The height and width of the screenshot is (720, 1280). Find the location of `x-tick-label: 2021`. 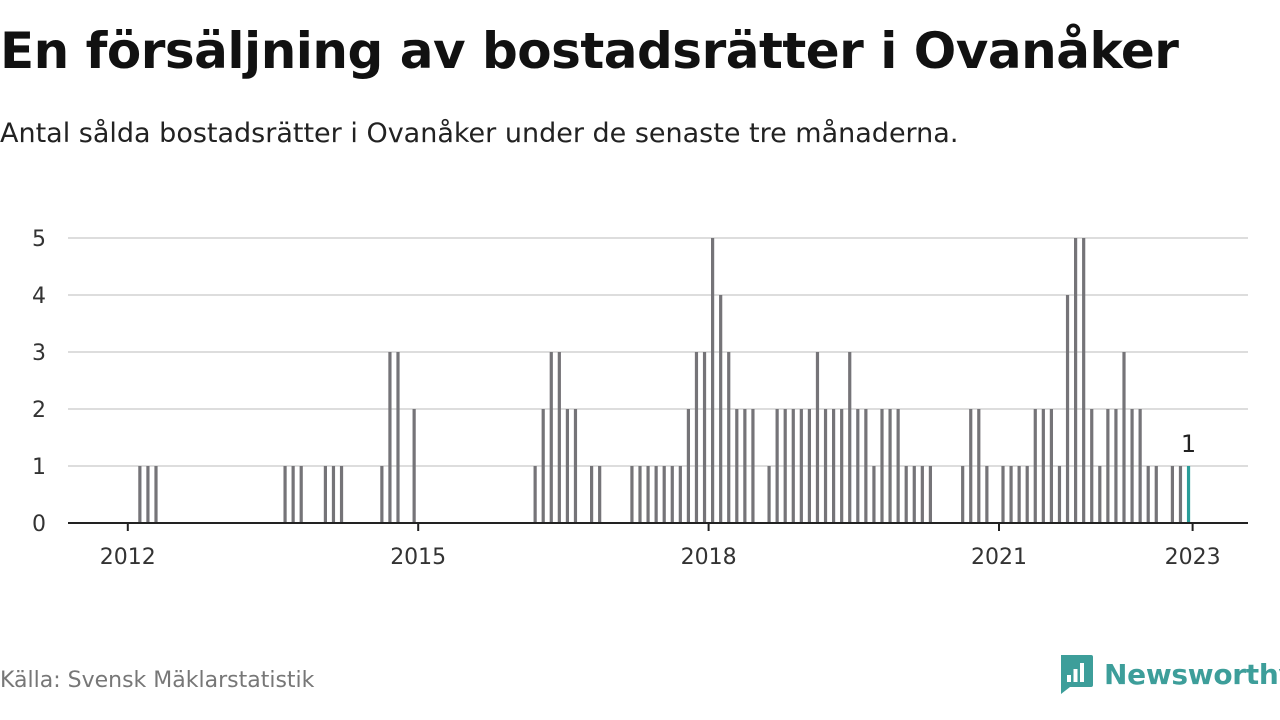

x-tick-label: 2021 is located at coordinates (999, 557).